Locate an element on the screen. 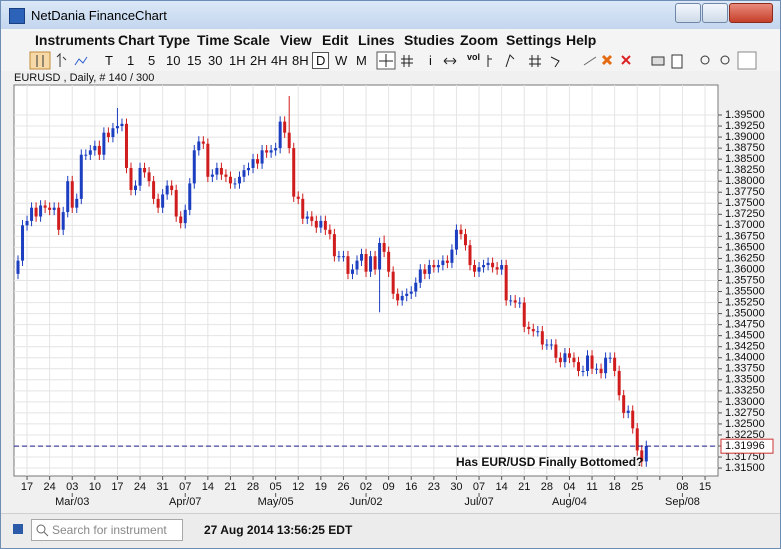 The width and height of the screenshot is (781, 549). y-tick-label: 1.34750 is located at coordinates (745, 325).